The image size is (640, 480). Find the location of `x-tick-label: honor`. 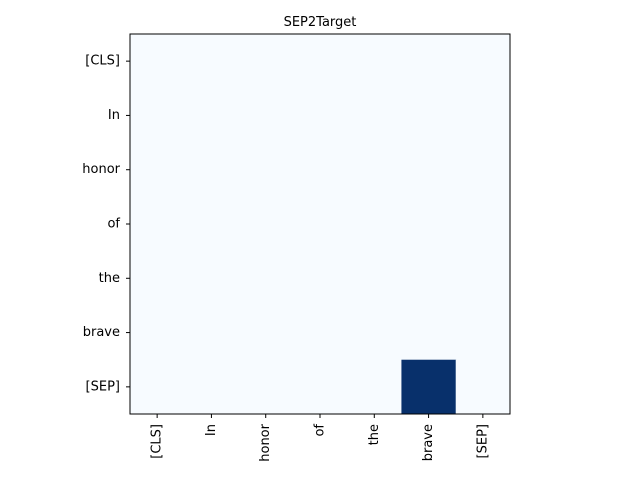

x-tick-label: honor is located at coordinates (265, 442).